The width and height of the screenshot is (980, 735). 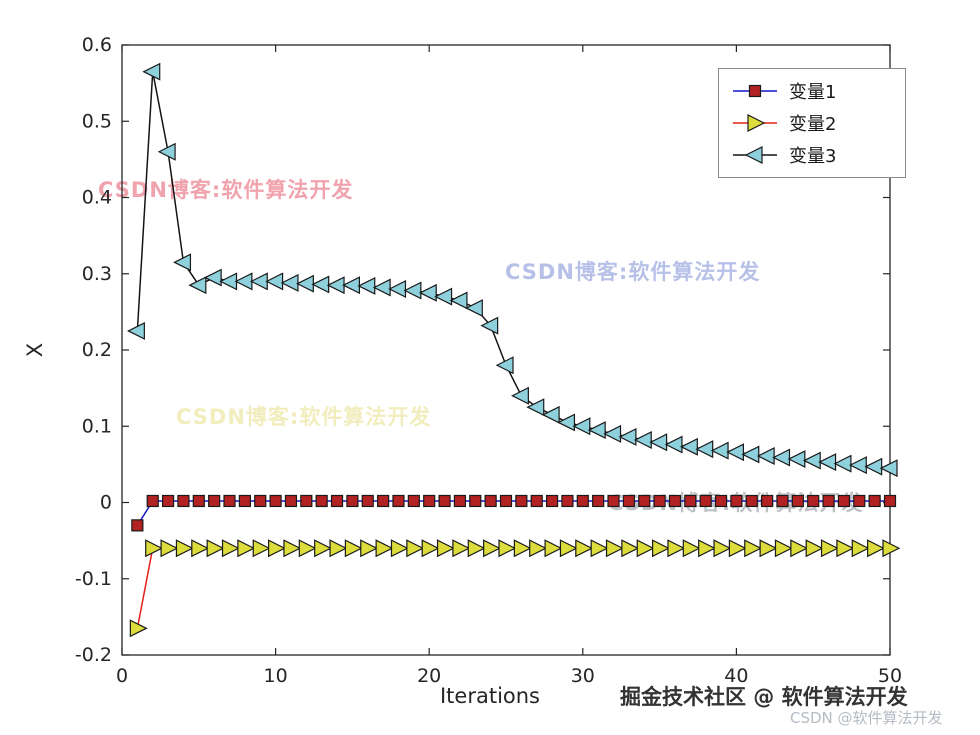 I want to click on y-tick-label: 0.5, so click(x=97, y=121).